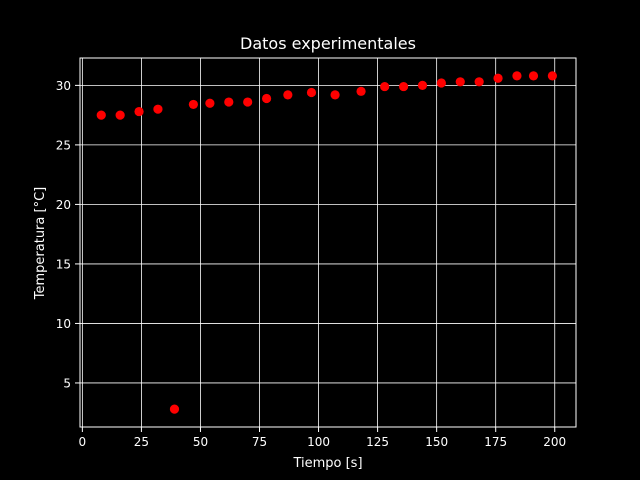 The width and height of the screenshot is (640, 480). What do you see at coordinates (328, 43) in the screenshot?
I see `chart-title: Datos experimentales` at bounding box center [328, 43].